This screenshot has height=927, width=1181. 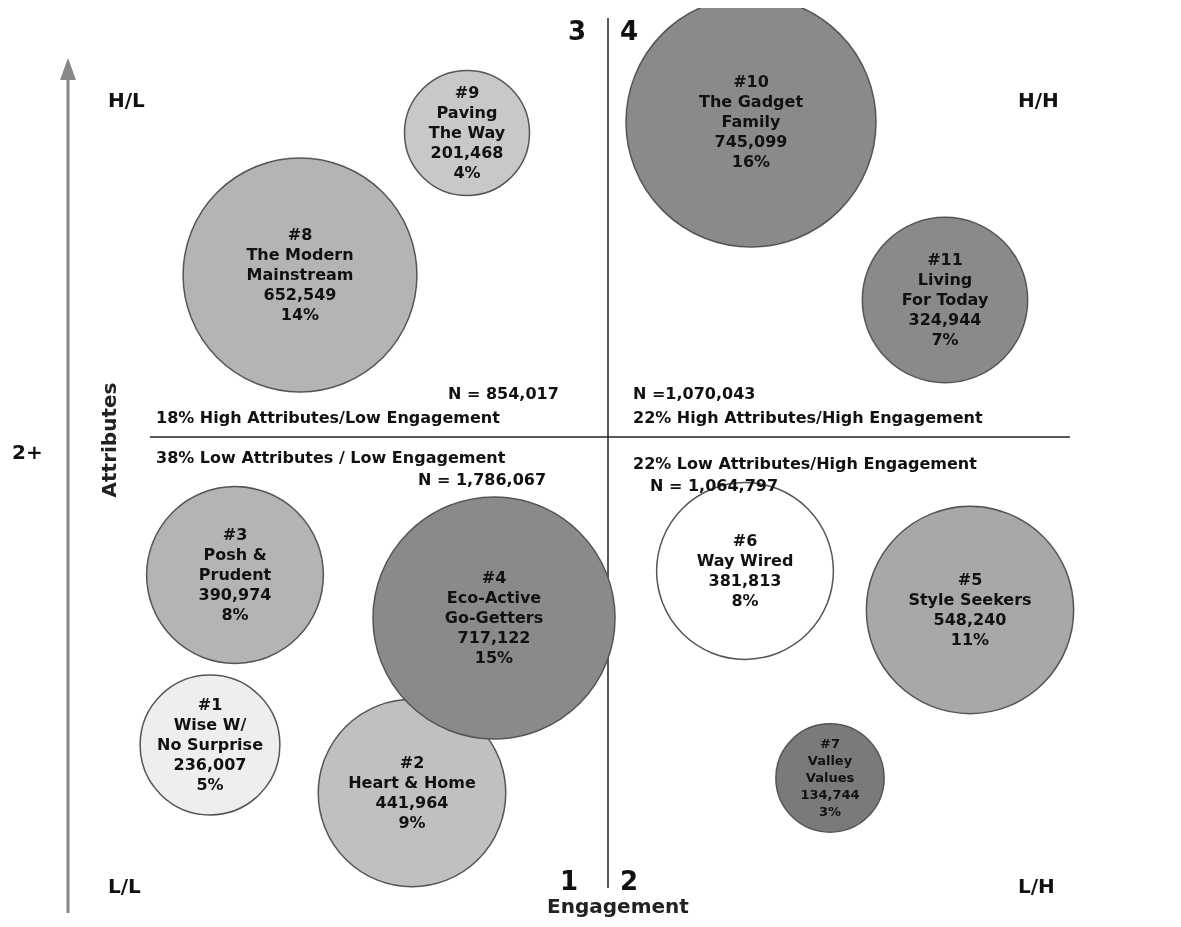 I want to click on text: 18% High Attributes/Low Engagement, so click(x=328, y=417).